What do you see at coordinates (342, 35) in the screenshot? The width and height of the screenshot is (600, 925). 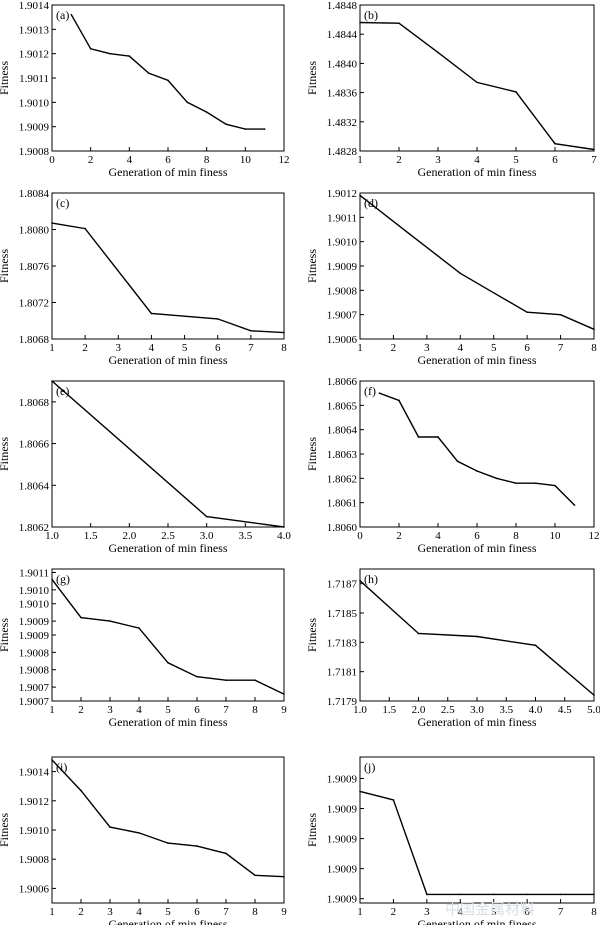 I see `y-tick-label: 1.4844` at bounding box center [342, 35].